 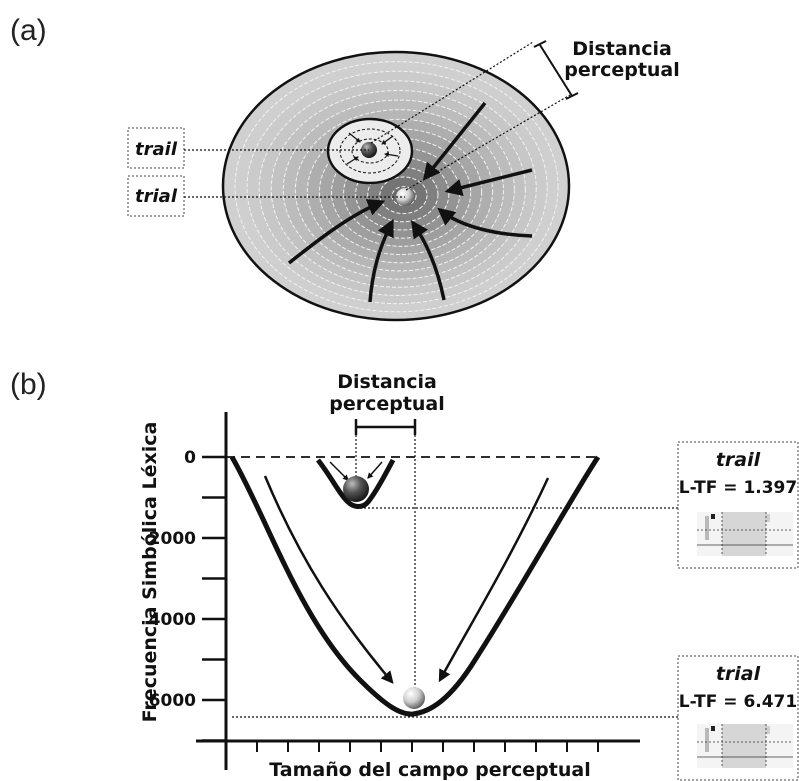 I want to click on trial-box-value: L-TF = 6.471, so click(x=738, y=702).